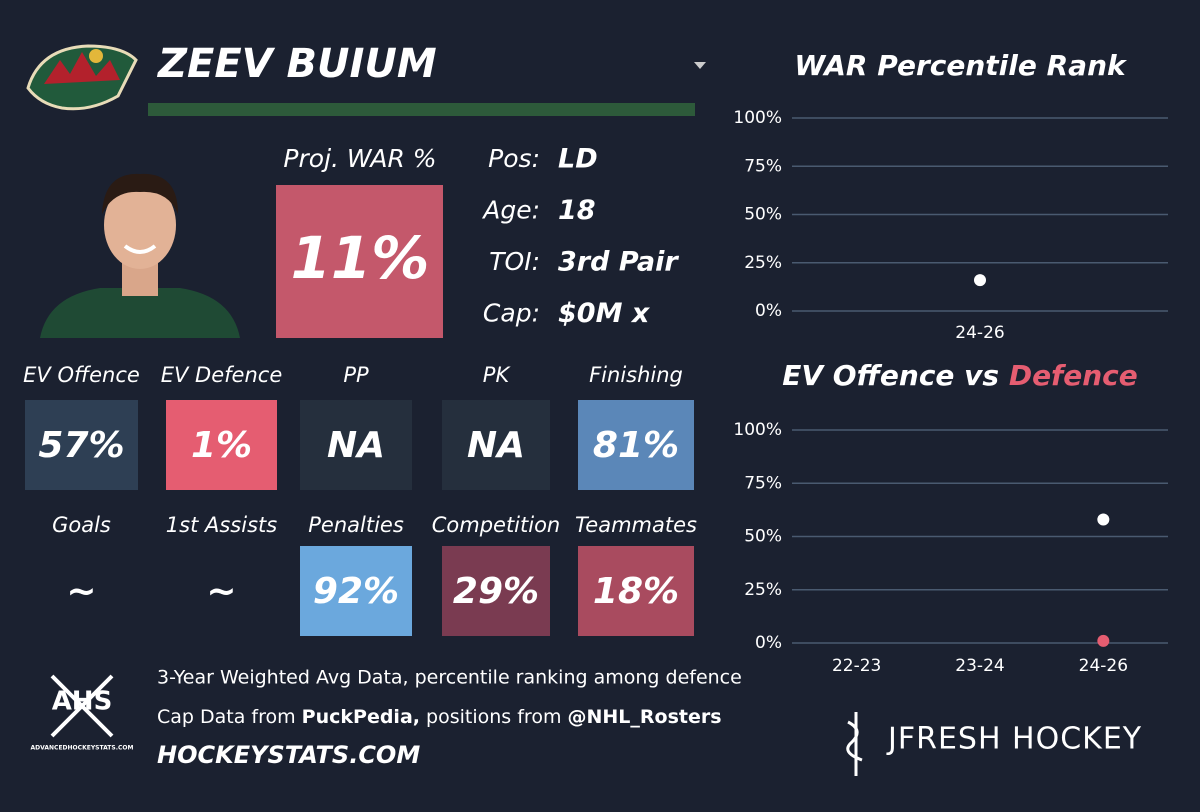 Image resolution: width=1200 pixels, height=812 pixels. Describe the element at coordinates (222, 375) in the screenshot. I see `tile-label: EV Defence` at that location.